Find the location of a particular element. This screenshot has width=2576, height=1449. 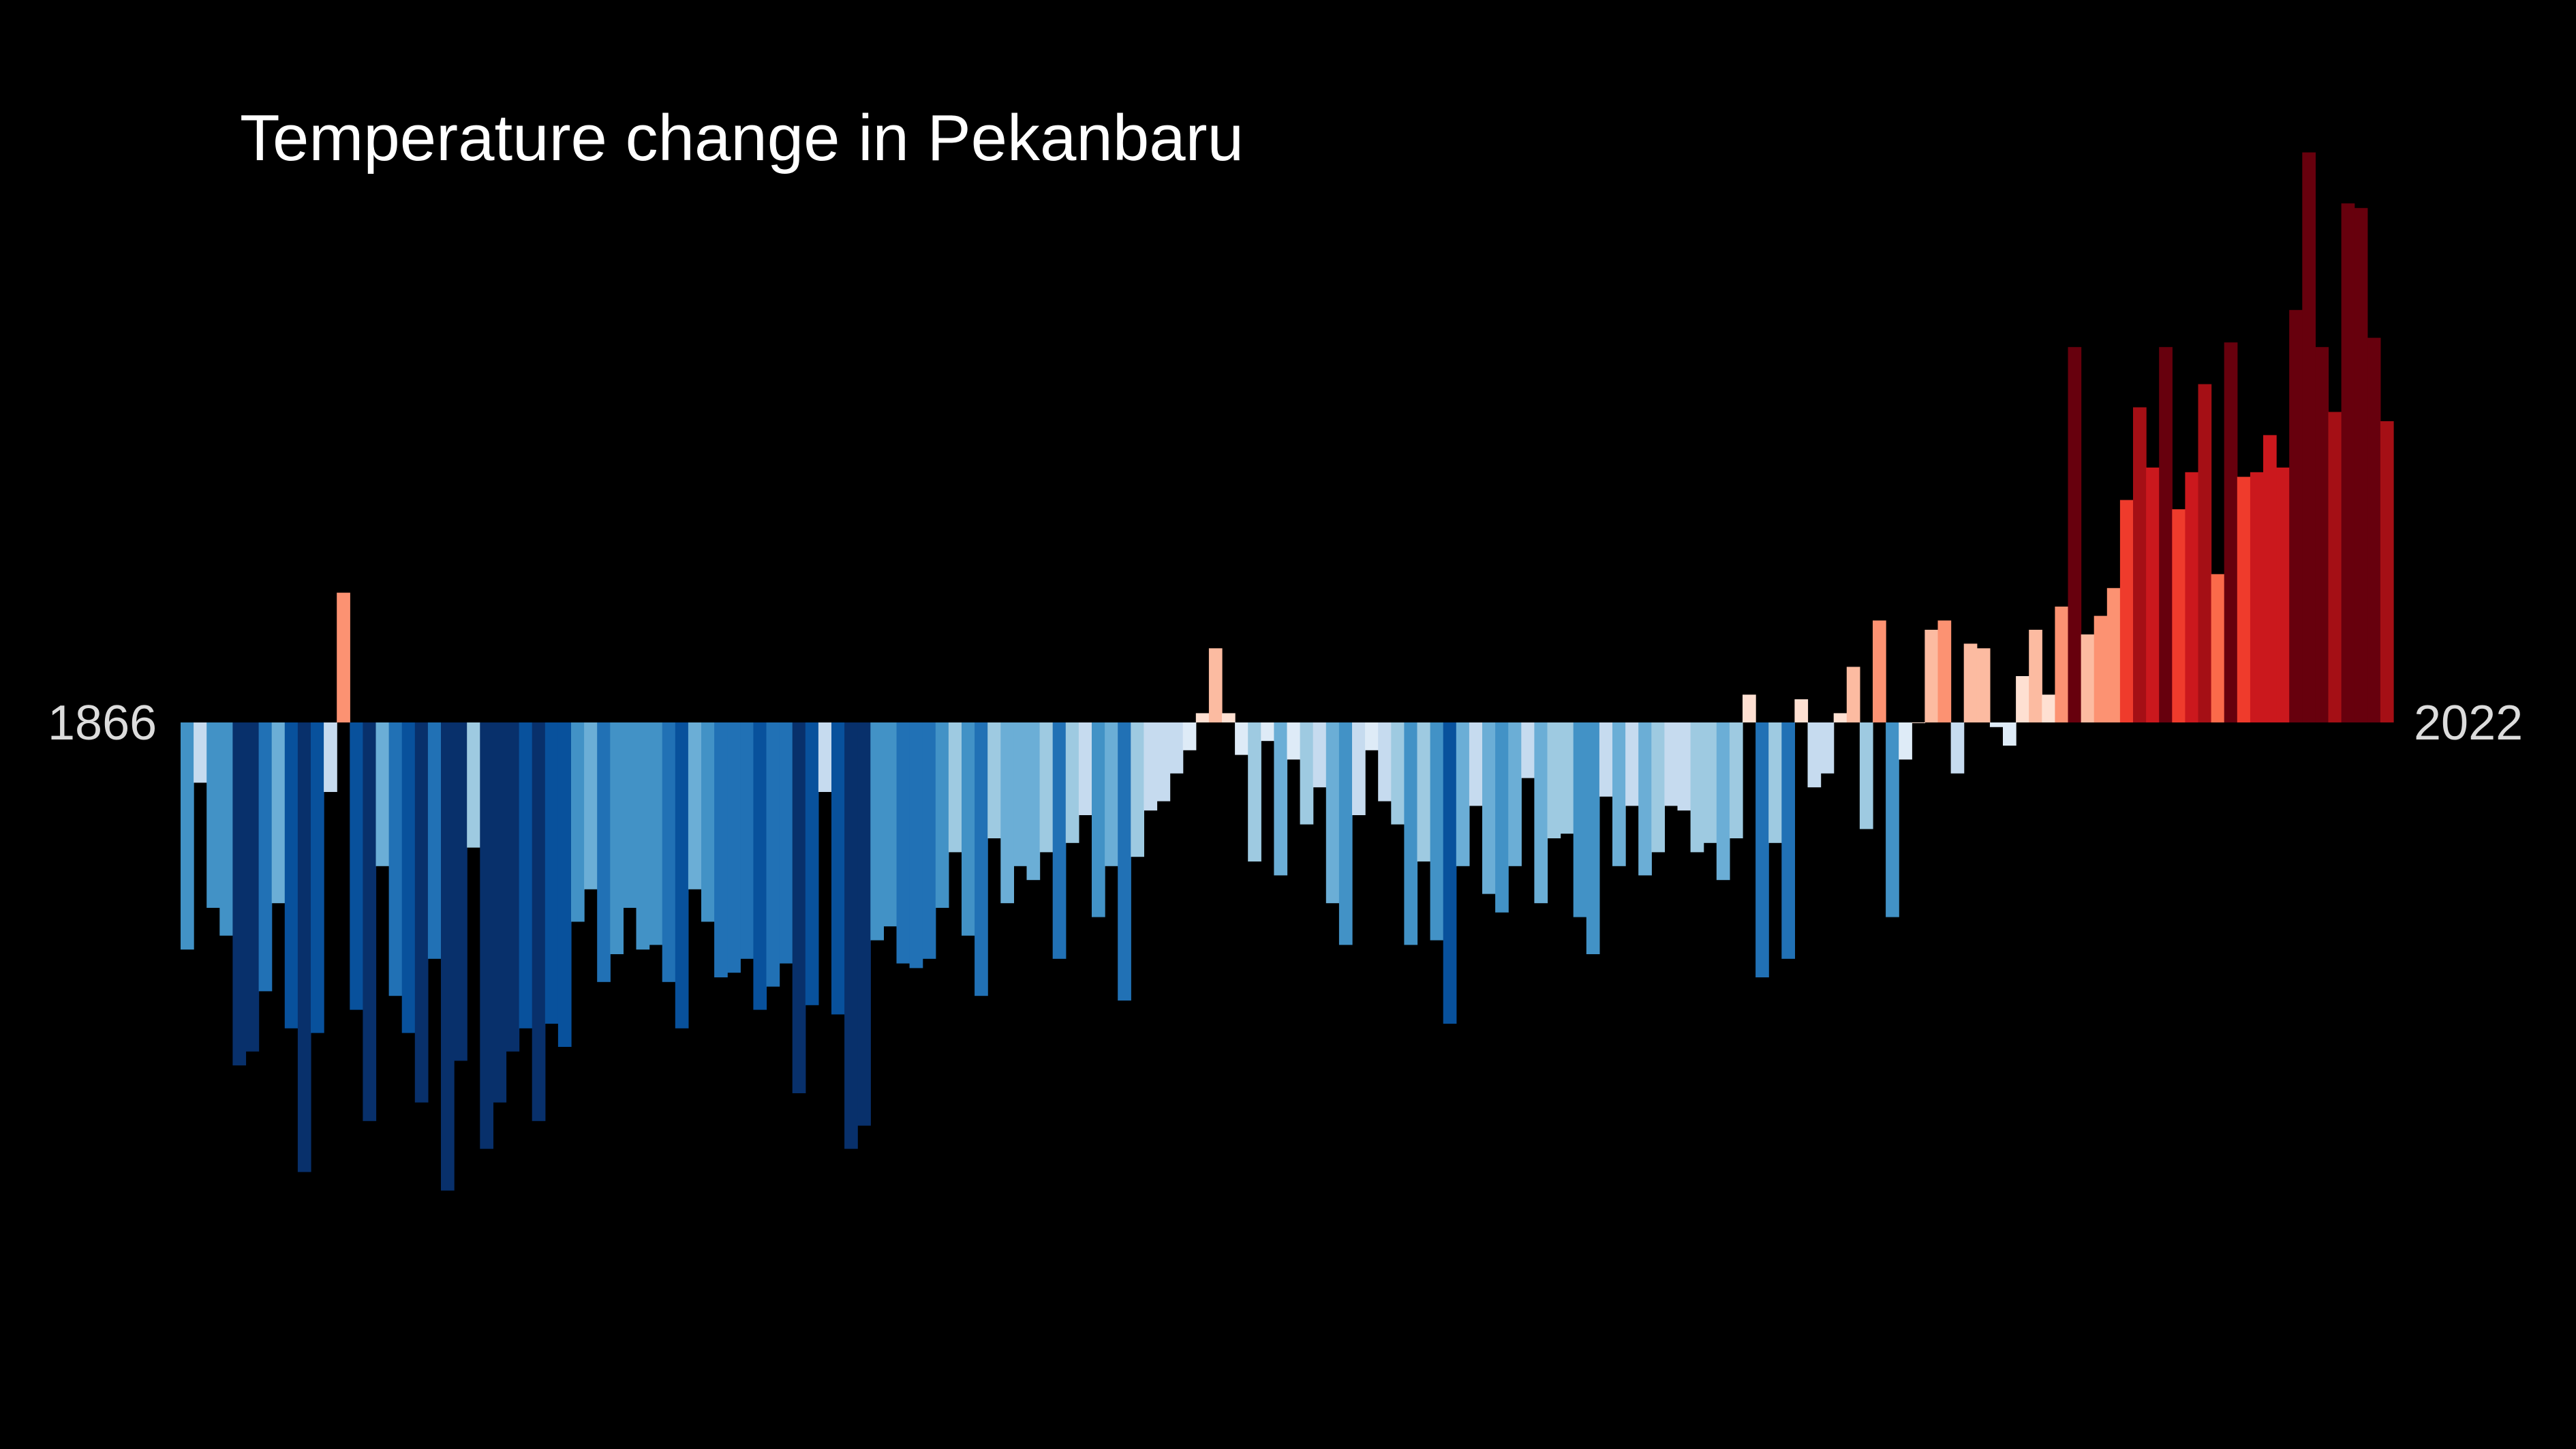

bar-1943 is located at coordinates (1189, 736).